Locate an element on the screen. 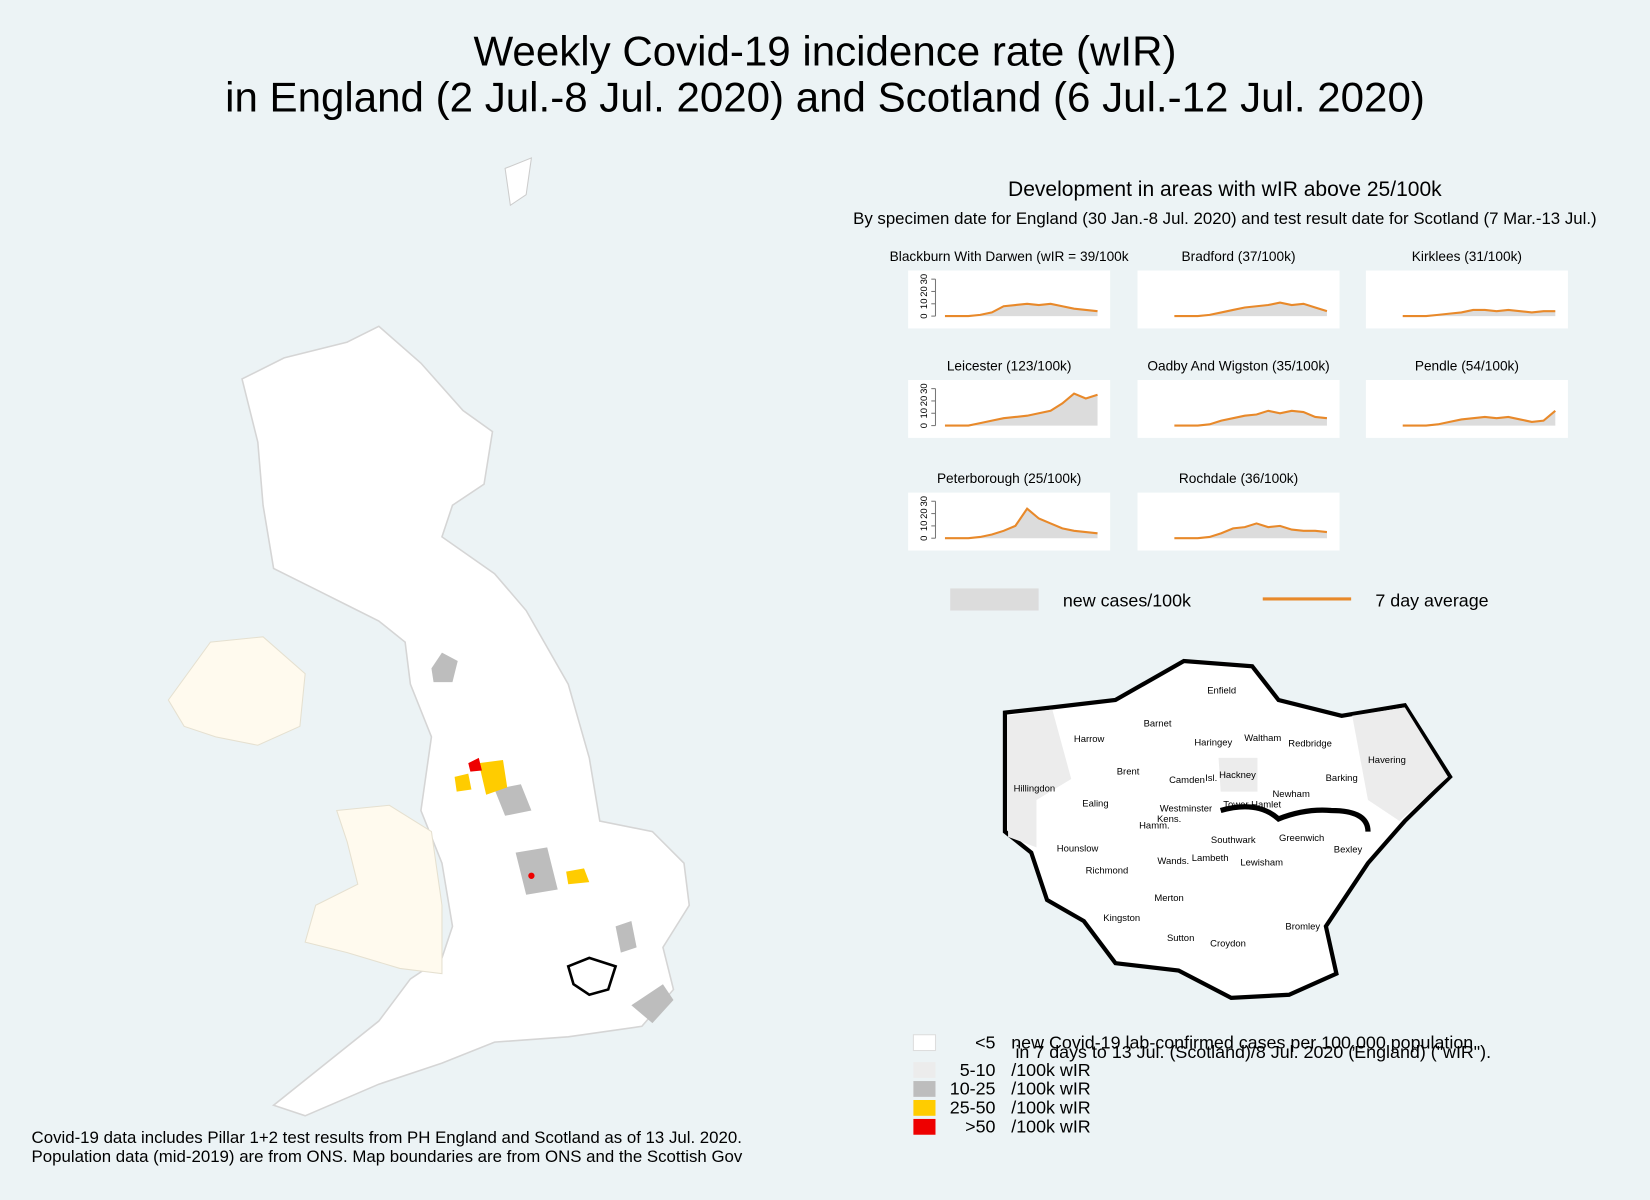 This screenshot has height=1200, width=1650. legend-range: 10-25 is located at coordinates (973, 1089).